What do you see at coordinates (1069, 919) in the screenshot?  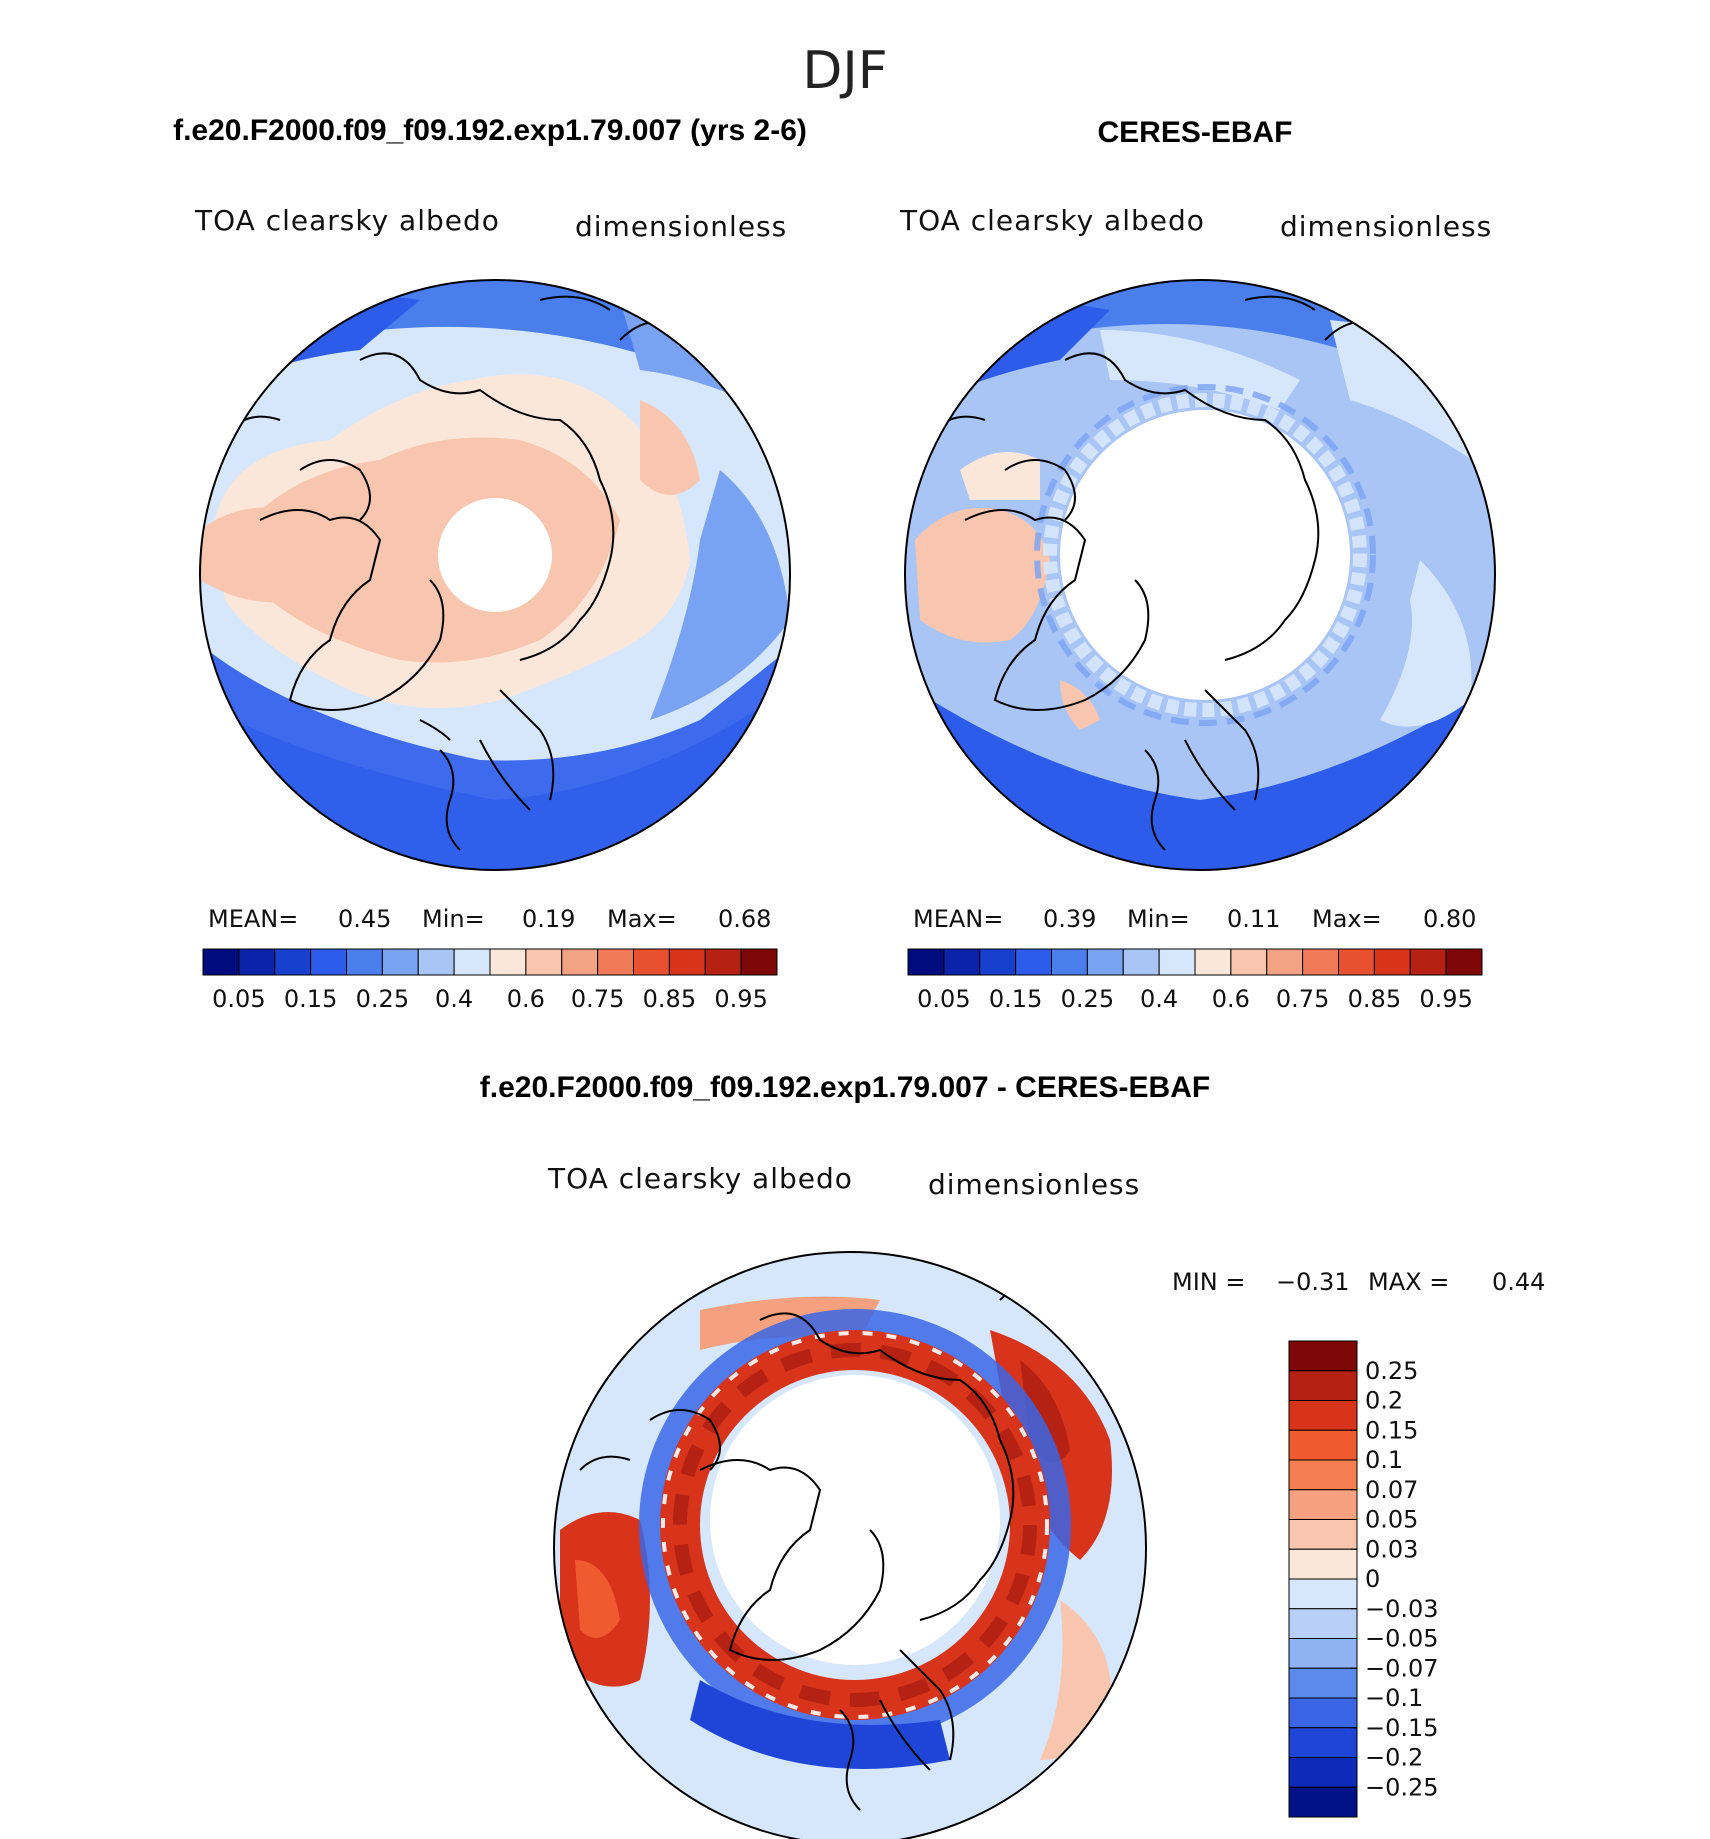 I see `ceres-mean-value: 0.39` at bounding box center [1069, 919].